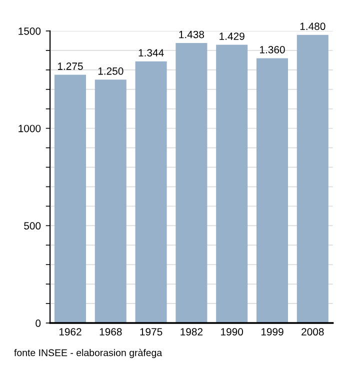  I want to click on y-tick-label: 1000, so click(29, 128).